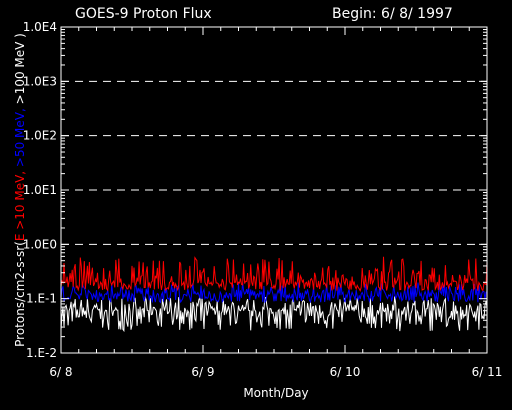  Describe the element at coordinates (345, 372) in the screenshot. I see `x-tick-label: 6/ 10` at that location.